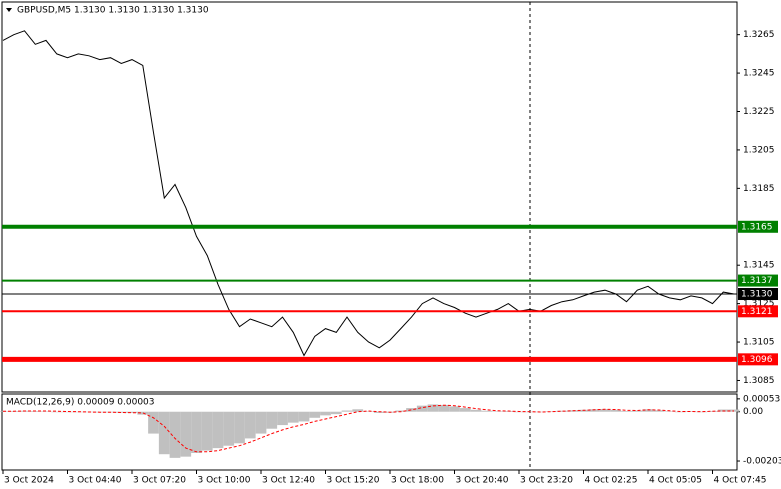 The width and height of the screenshot is (781, 489). Describe the element at coordinates (753, 412) in the screenshot. I see `y-tick-label: 0.00` at that location.